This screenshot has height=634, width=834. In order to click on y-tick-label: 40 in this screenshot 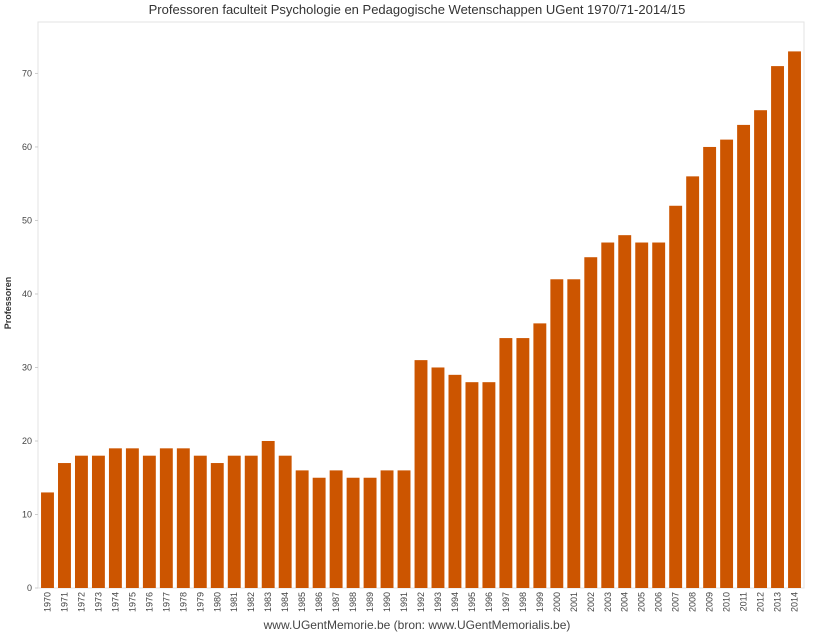, I will do `click(27, 294)`.